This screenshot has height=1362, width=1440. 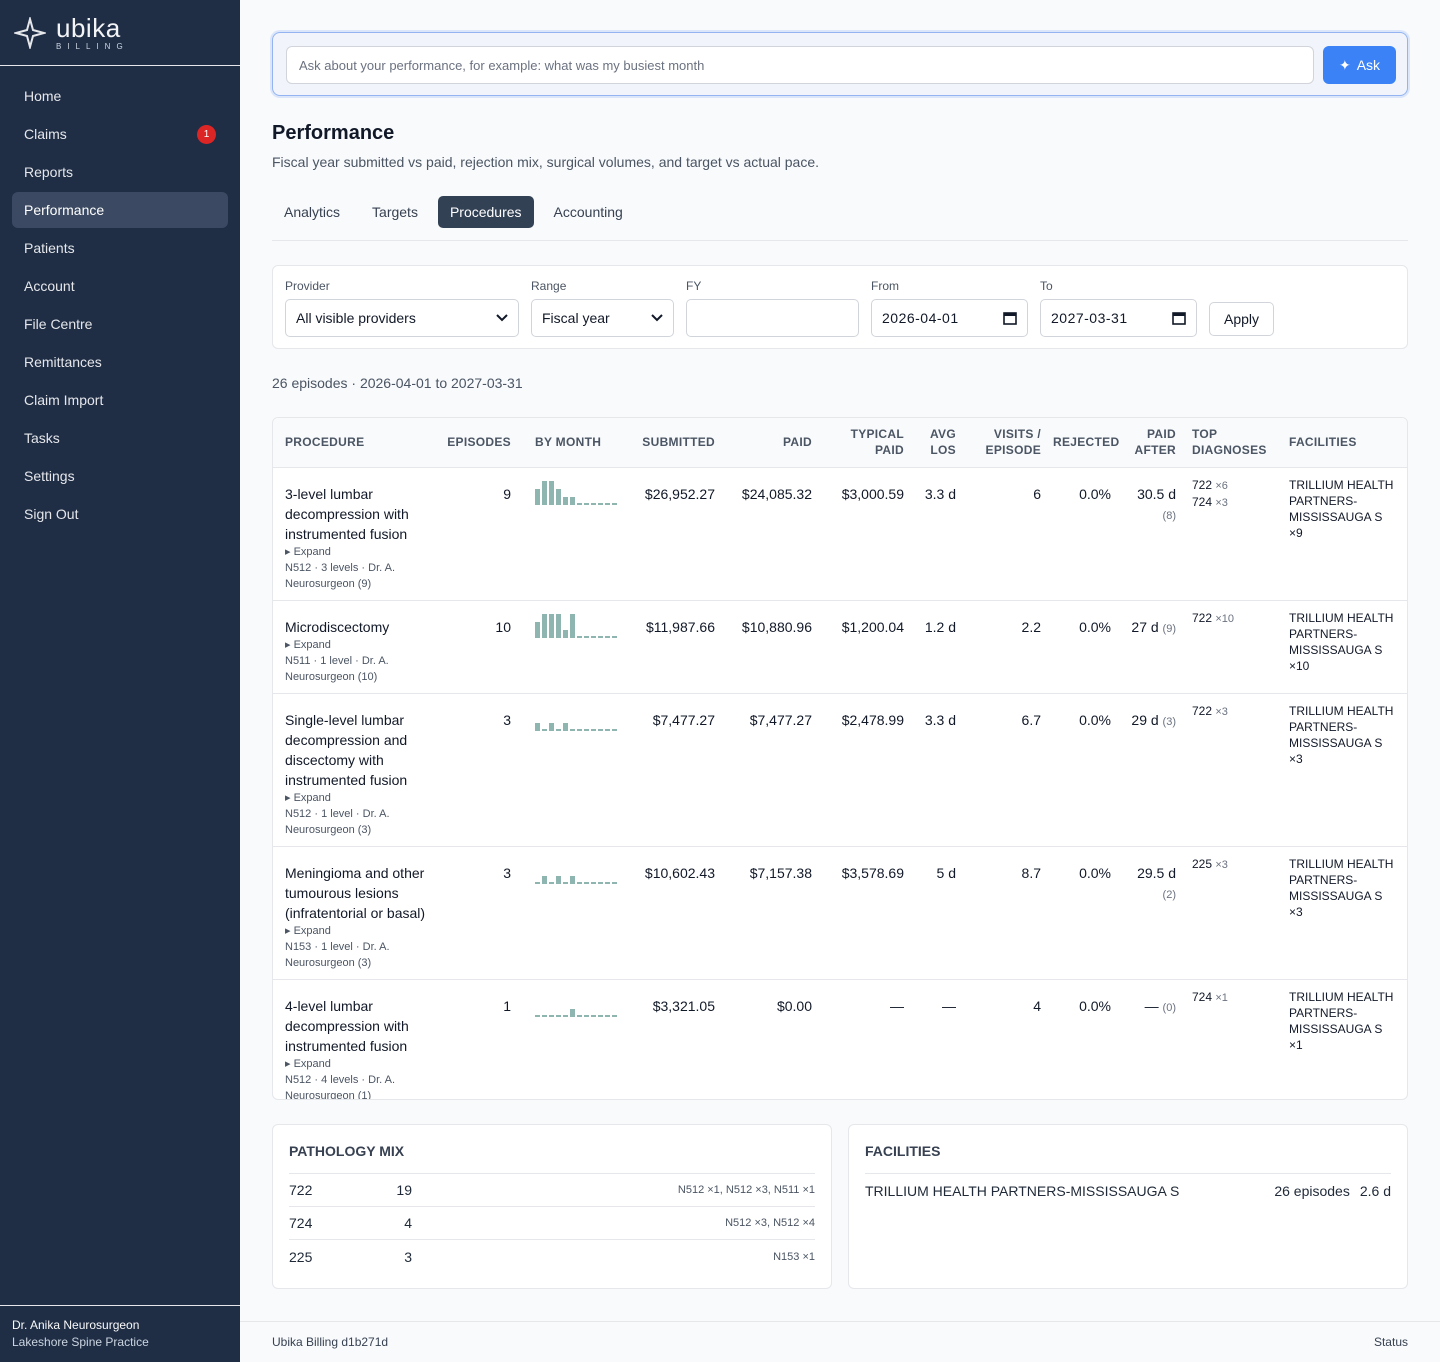 What do you see at coordinates (602, 318) in the screenshot?
I see `range-select: Fiscal year` at bounding box center [602, 318].